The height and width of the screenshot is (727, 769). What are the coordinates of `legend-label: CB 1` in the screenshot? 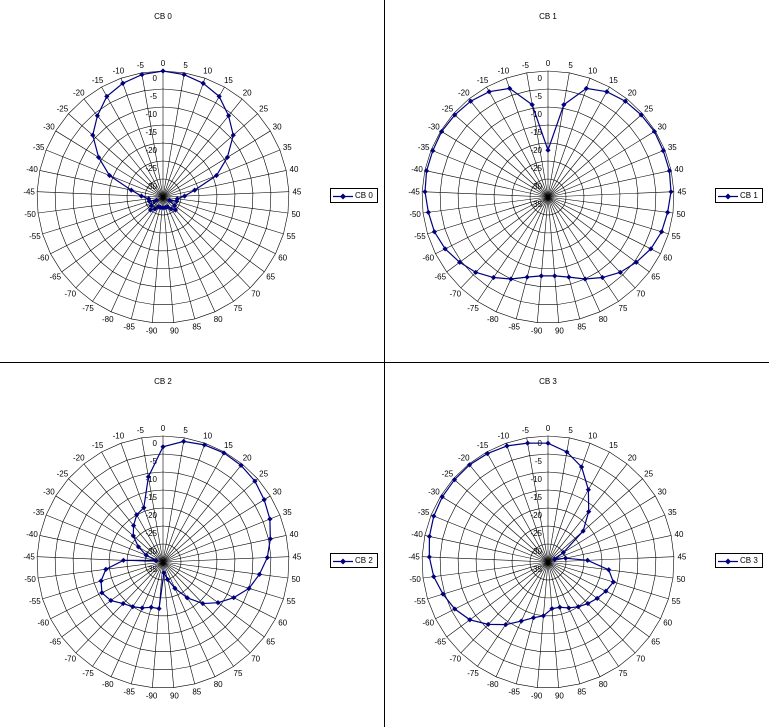 It's located at (749, 195).